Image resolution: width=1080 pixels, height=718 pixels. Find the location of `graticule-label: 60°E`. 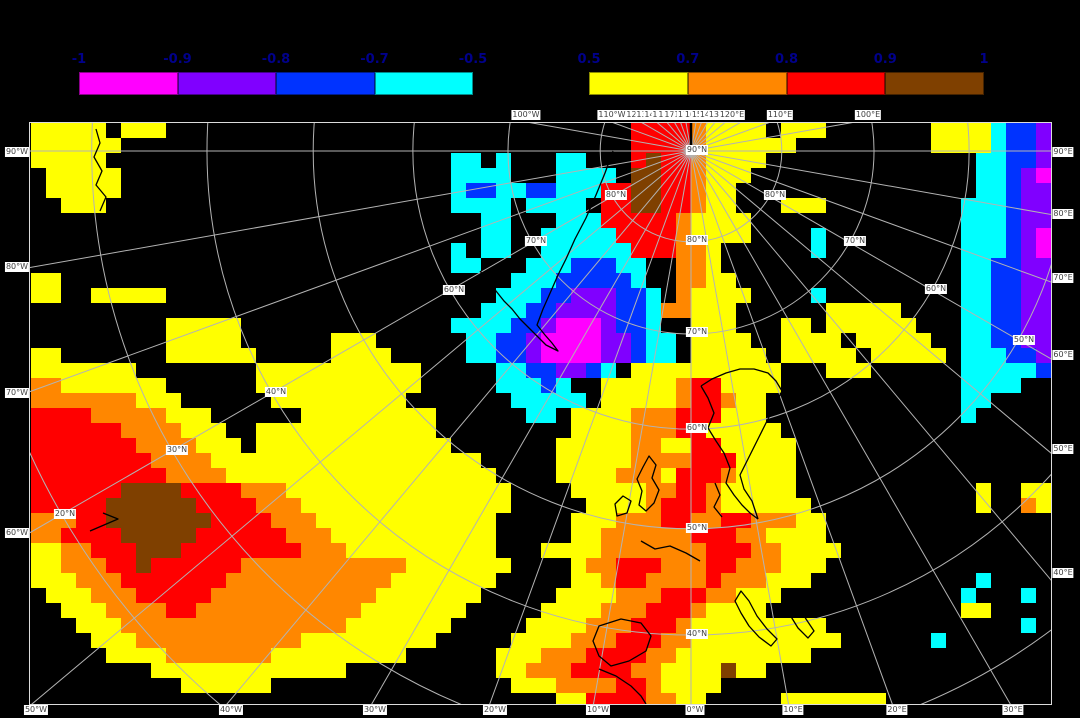

graticule-label: 60°E is located at coordinates (1063, 355).